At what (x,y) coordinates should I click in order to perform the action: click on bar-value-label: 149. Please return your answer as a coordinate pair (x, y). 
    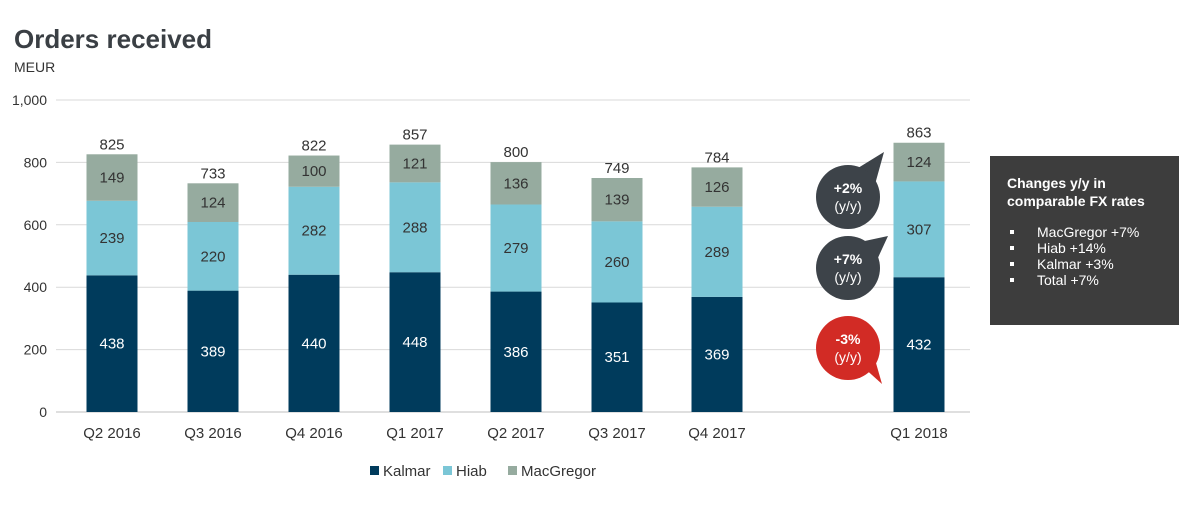
    Looking at the image, I should click on (111, 178).